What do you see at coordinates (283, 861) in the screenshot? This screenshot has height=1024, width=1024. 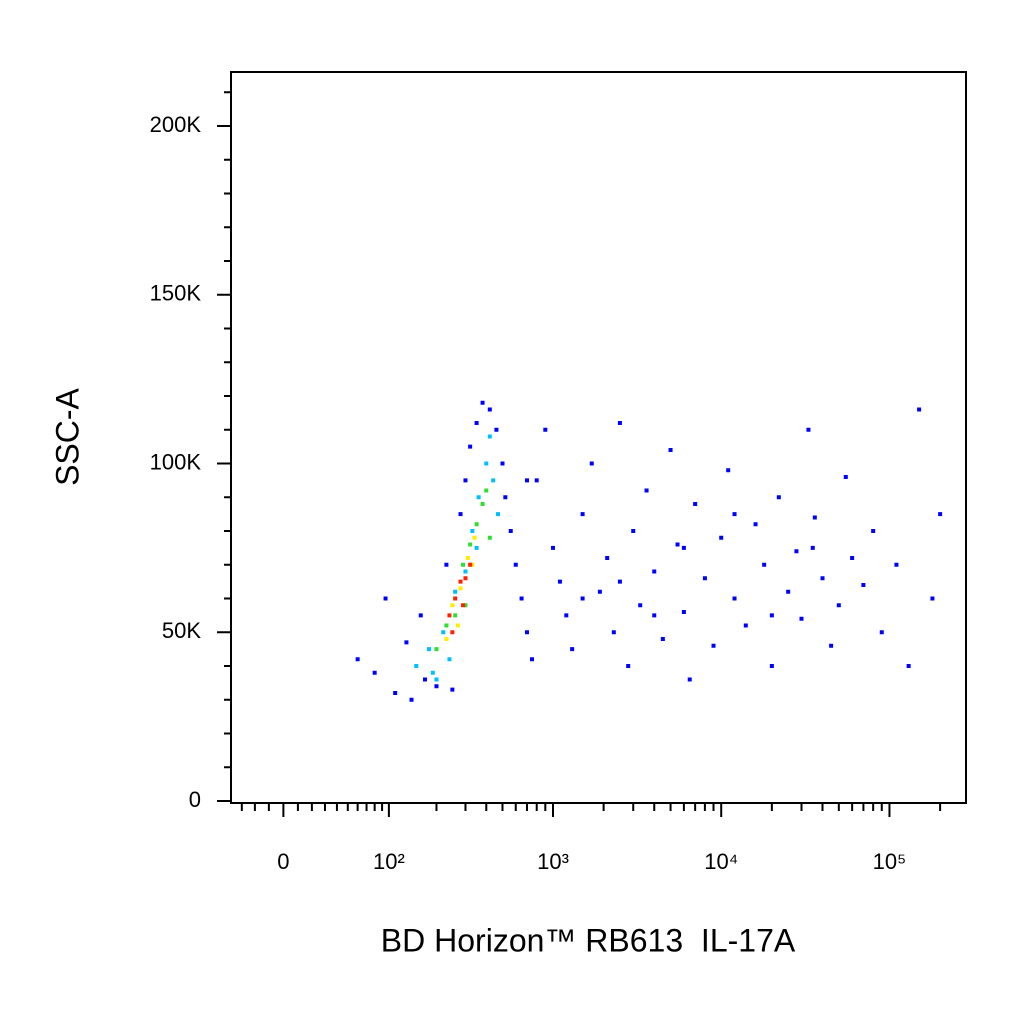 I see `x-tick-label: 0` at bounding box center [283, 861].